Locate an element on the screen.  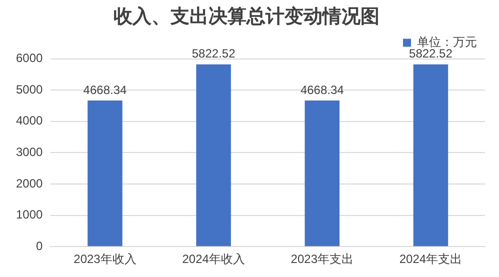
y-tick-label: 6000 is located at coordinates (30, 58).